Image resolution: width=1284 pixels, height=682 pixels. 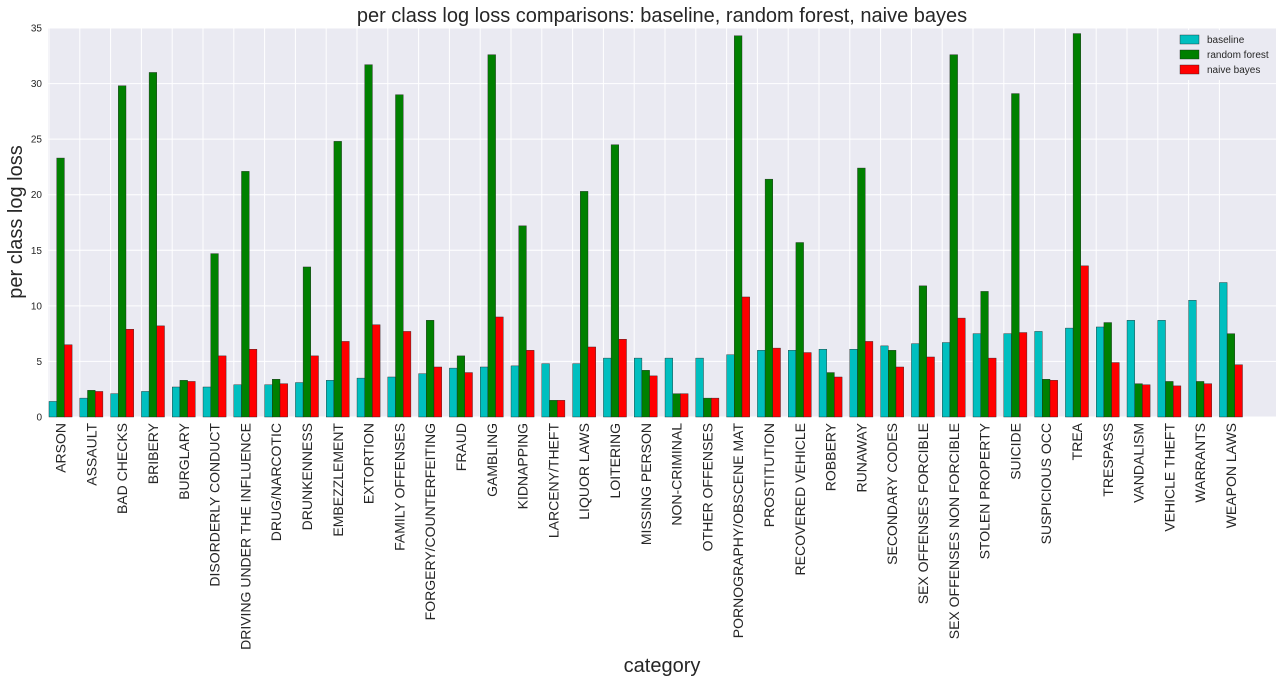 What do you see at coordinates (646, 484) in the screenshot?
I see `x-tick-label: MISSING PERSON` at bounding box center [646, 484].